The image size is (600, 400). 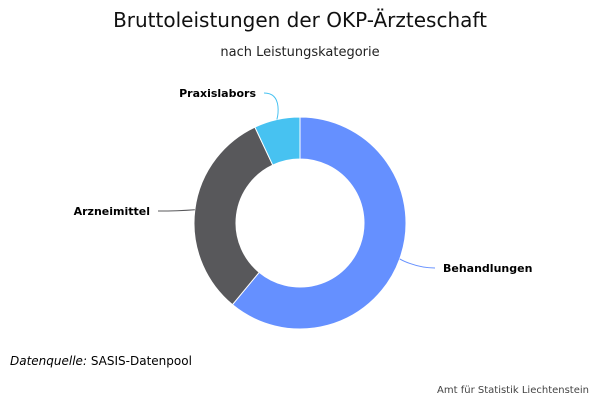 I want to click on connector-arzneimittel, so click(x=176, y=210).